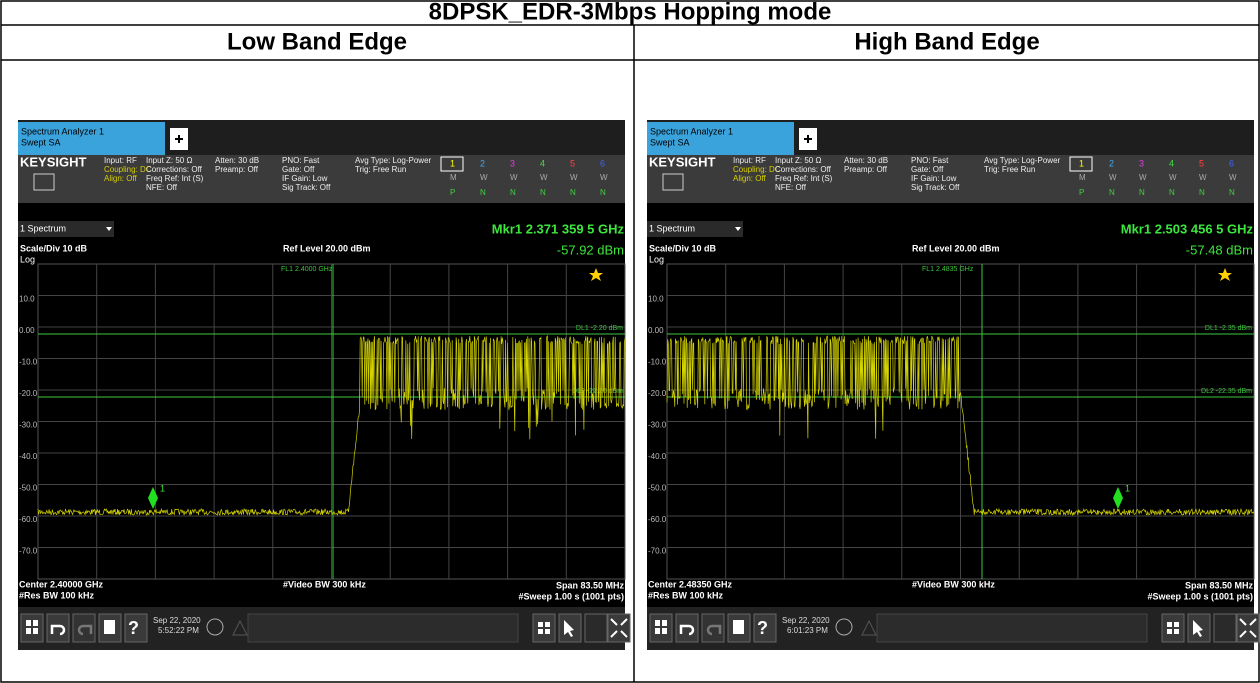  I want to click on center-frequency: Center 2.48350 GHz, so click(690, 584).